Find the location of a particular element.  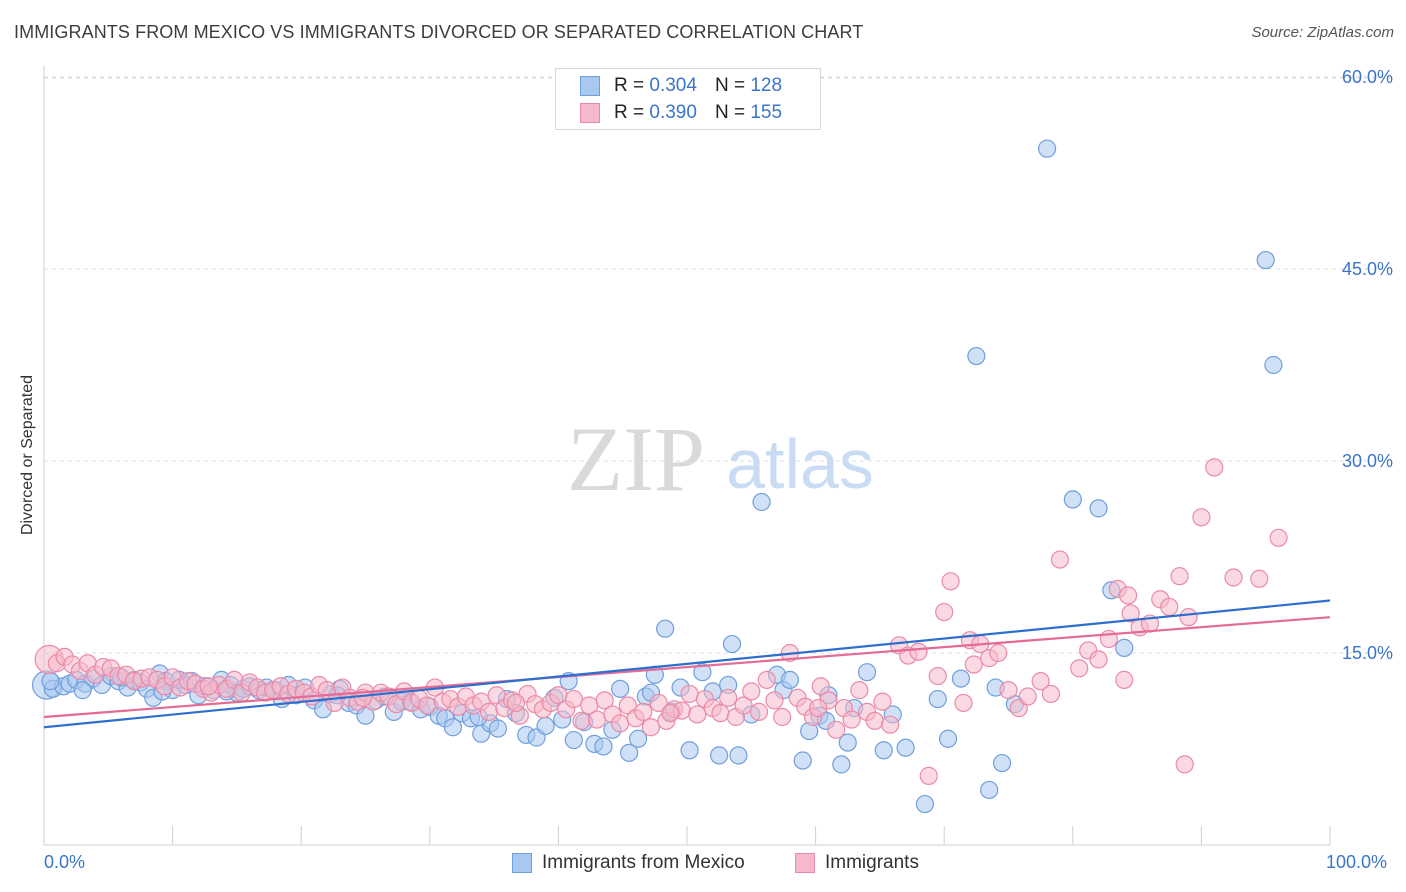

legend-row-mexico: R = 0.304 N = 128 is located at coordinates (681, 86).